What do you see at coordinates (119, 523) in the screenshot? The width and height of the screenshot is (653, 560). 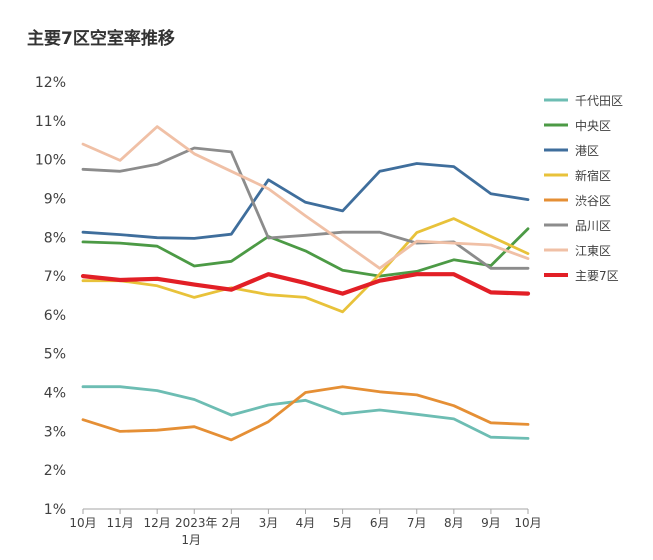 I see `x-tick-label: 11月` at bounding box center [119, 523].